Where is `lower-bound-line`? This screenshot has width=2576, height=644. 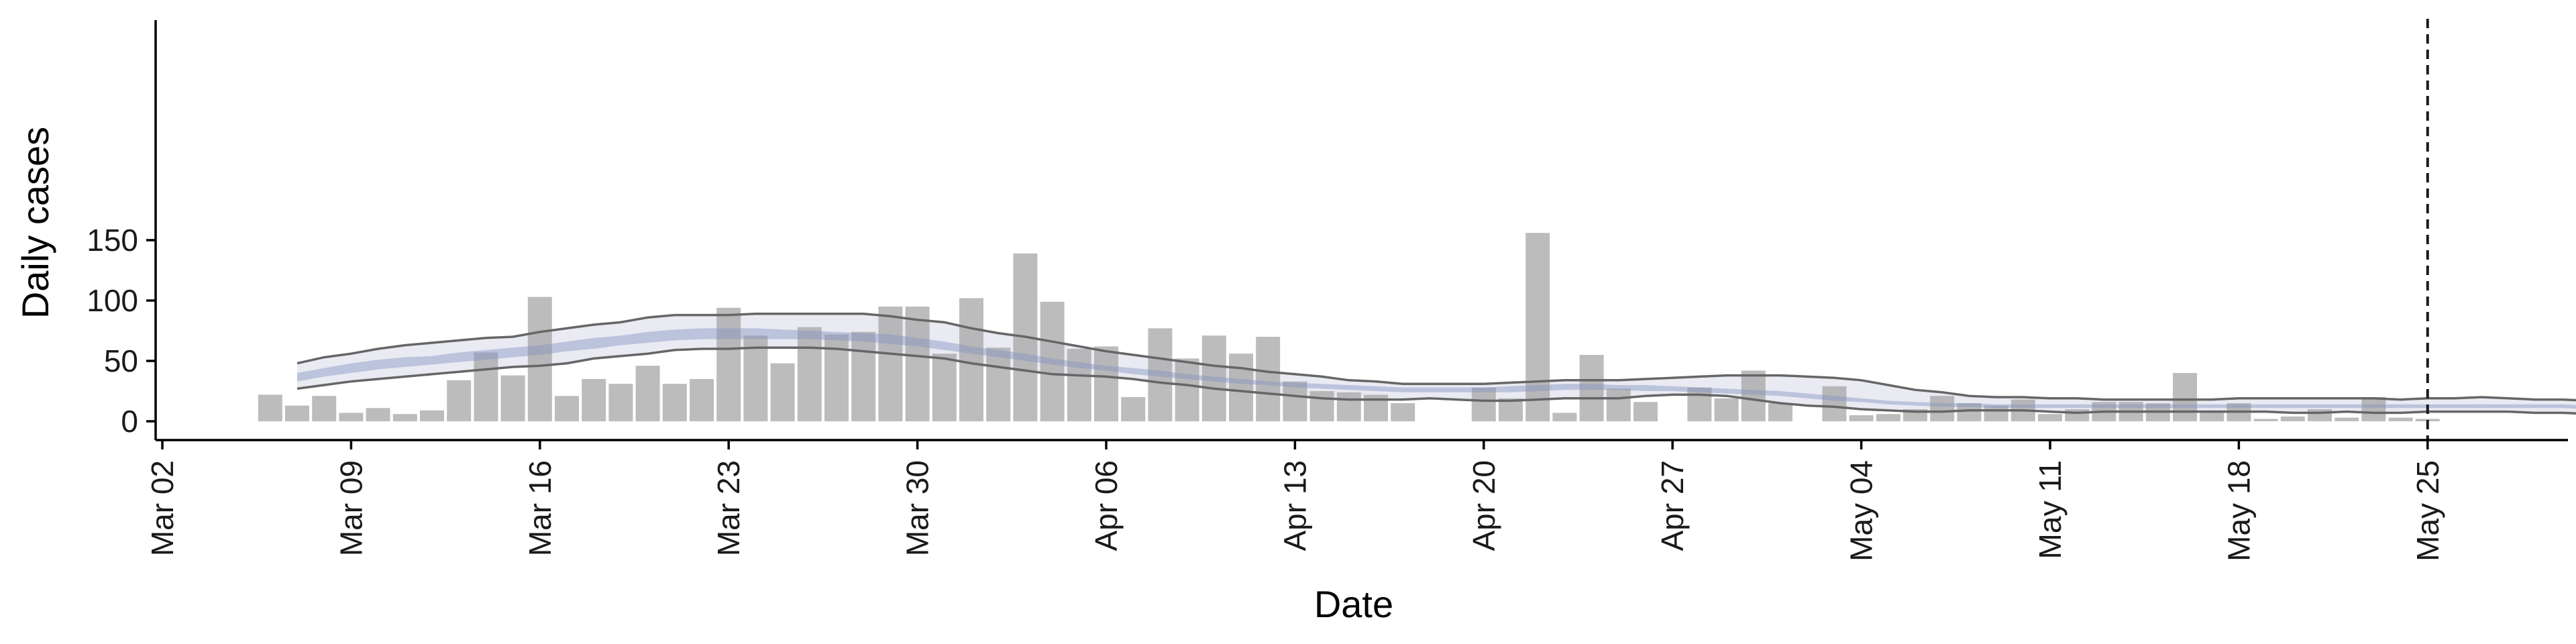 lower-bound-line is located at coordinates (1436, 380).